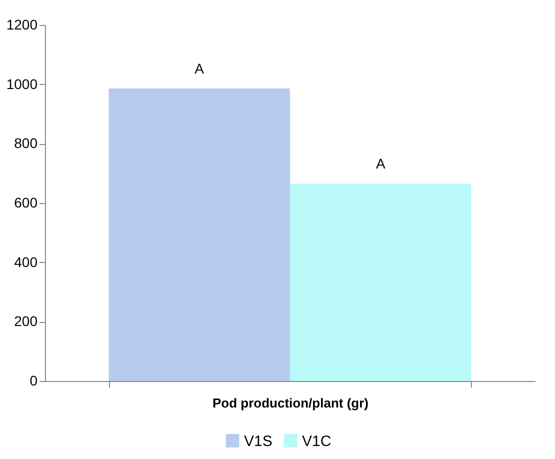  Describe the element at coordinates (26, 262) in the screenshot. I see `y-tick-label: 400` at that location.